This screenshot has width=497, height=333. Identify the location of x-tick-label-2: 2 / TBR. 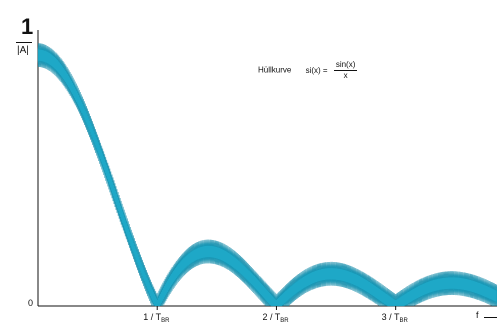
(275, 318).